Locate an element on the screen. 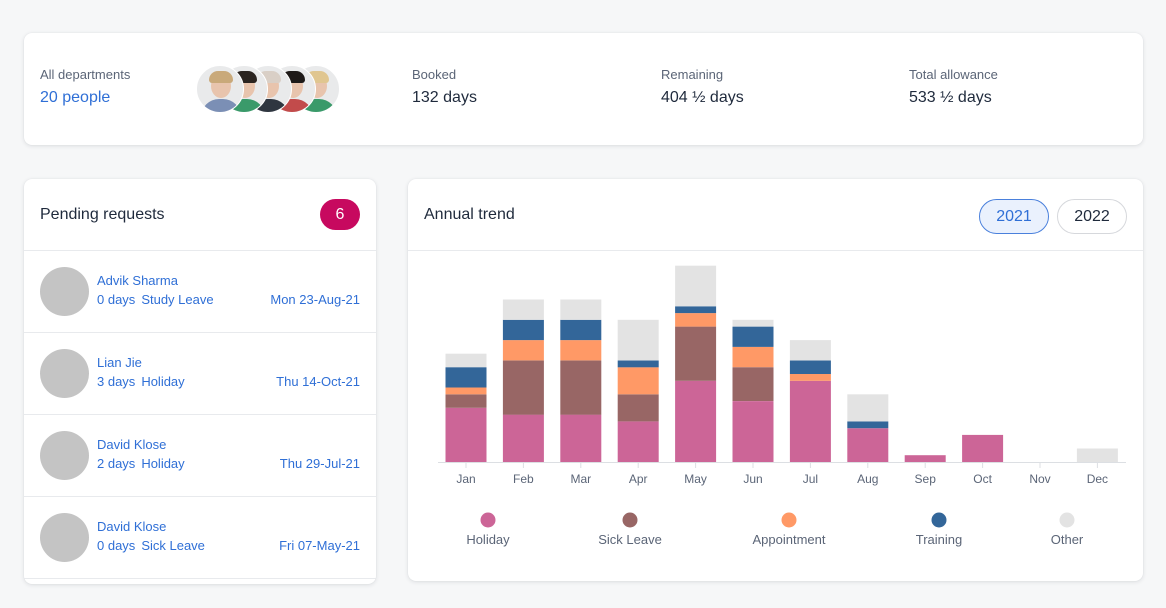  legend-label: Sick Leave is located at coordinates (630, 539).